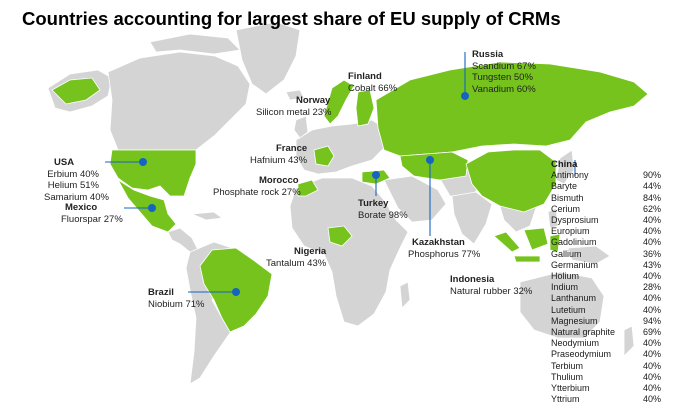  I want to click on label-morocco: Morocco Phosphate rock 27%, so click(257, 186).